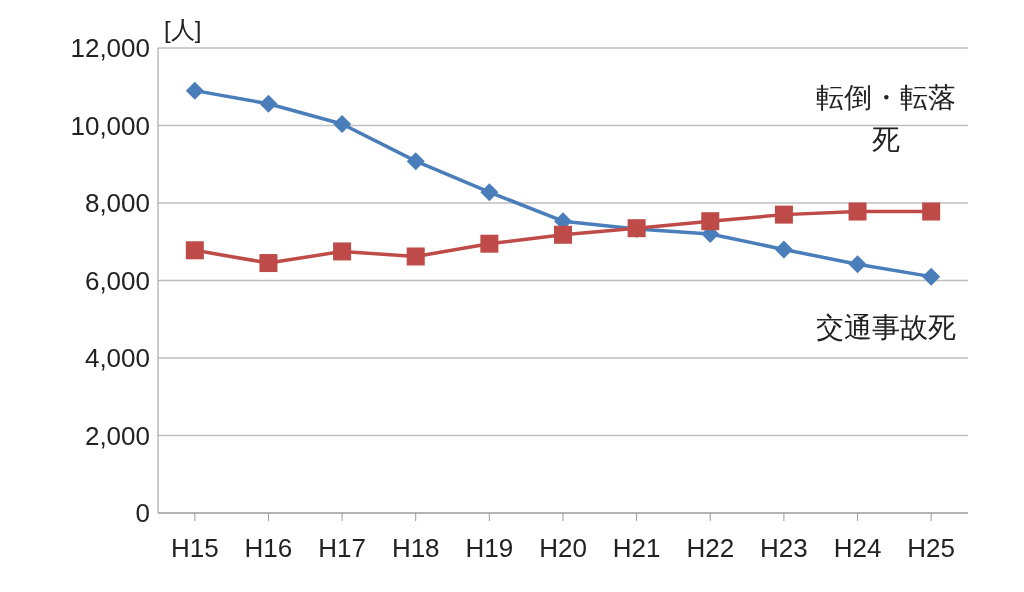  Describe the element at coordinates (886, 118) in the screenshot. I see `series-label: 転倒・転落死` at that location.